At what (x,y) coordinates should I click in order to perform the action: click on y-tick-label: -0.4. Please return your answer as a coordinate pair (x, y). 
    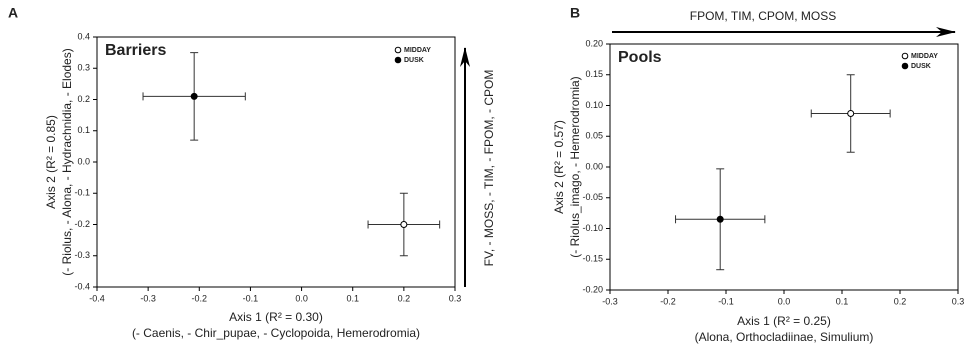
    Looking at the image, I should click on (82, 286).